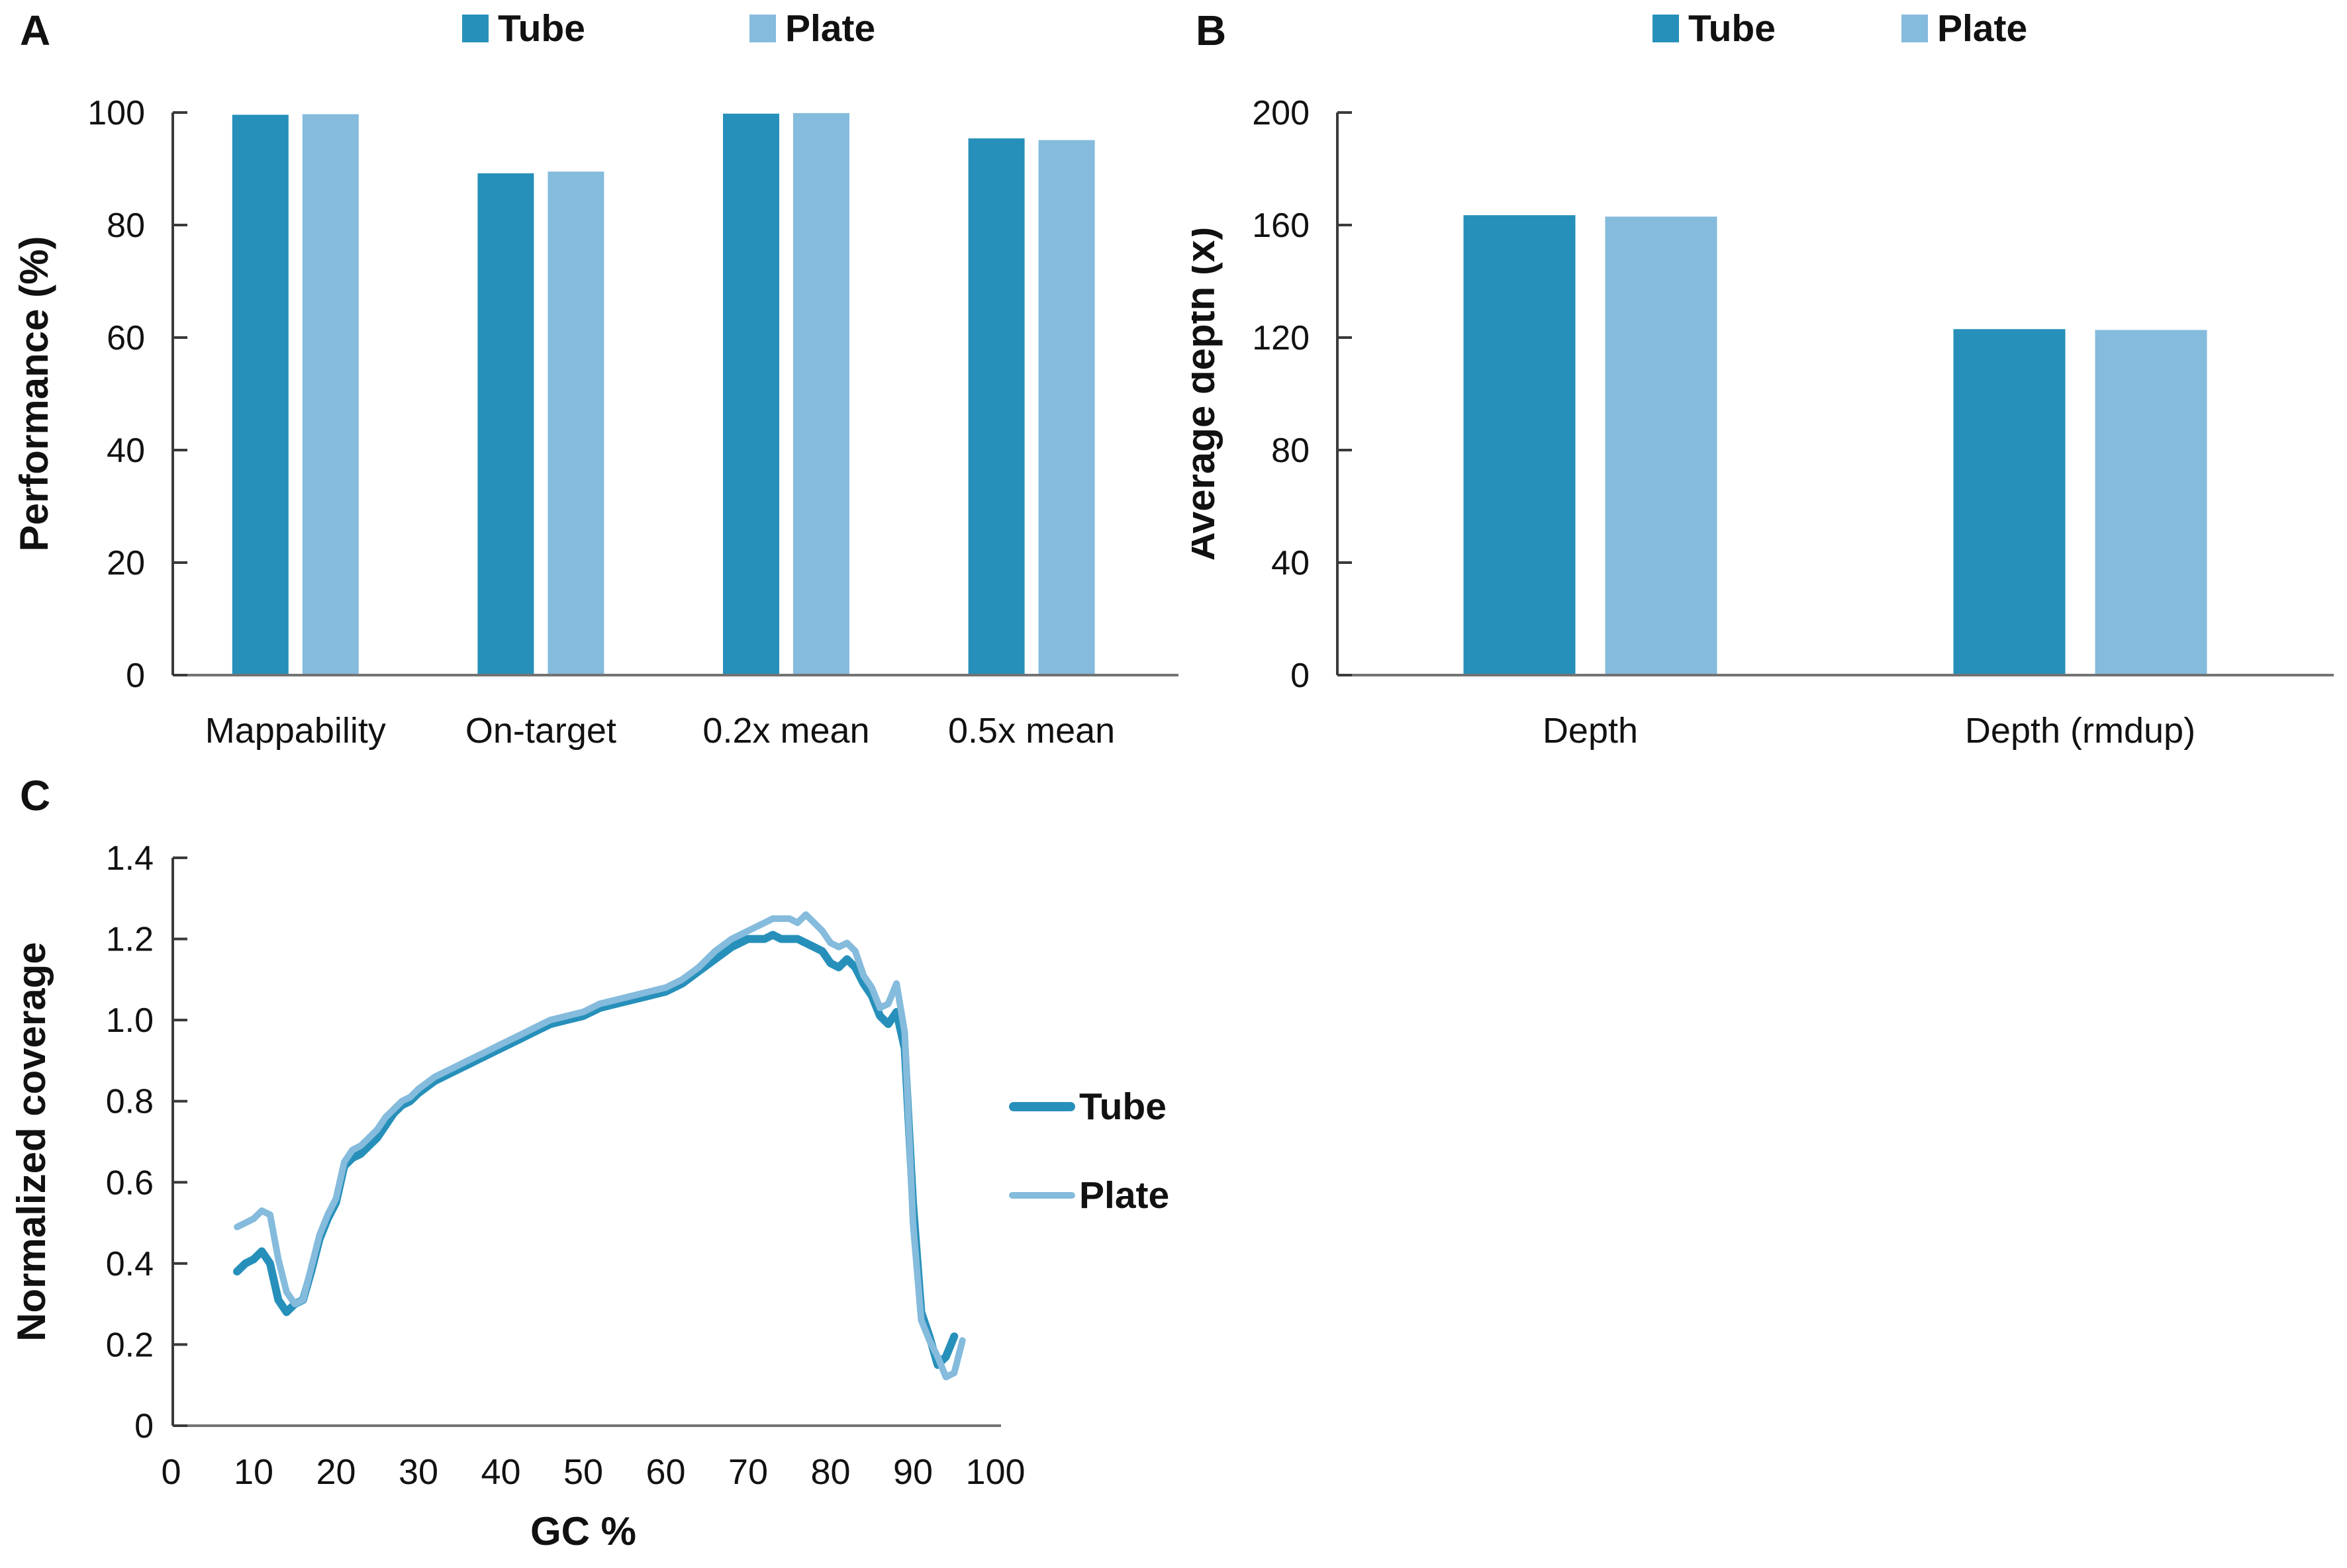 This screenshot has width=2347, height=1568. What do you see at coordinates (31, 1142) in the screenshot?
I see `svg-text: Normalized coverage` at bounding box center [31, 1142].